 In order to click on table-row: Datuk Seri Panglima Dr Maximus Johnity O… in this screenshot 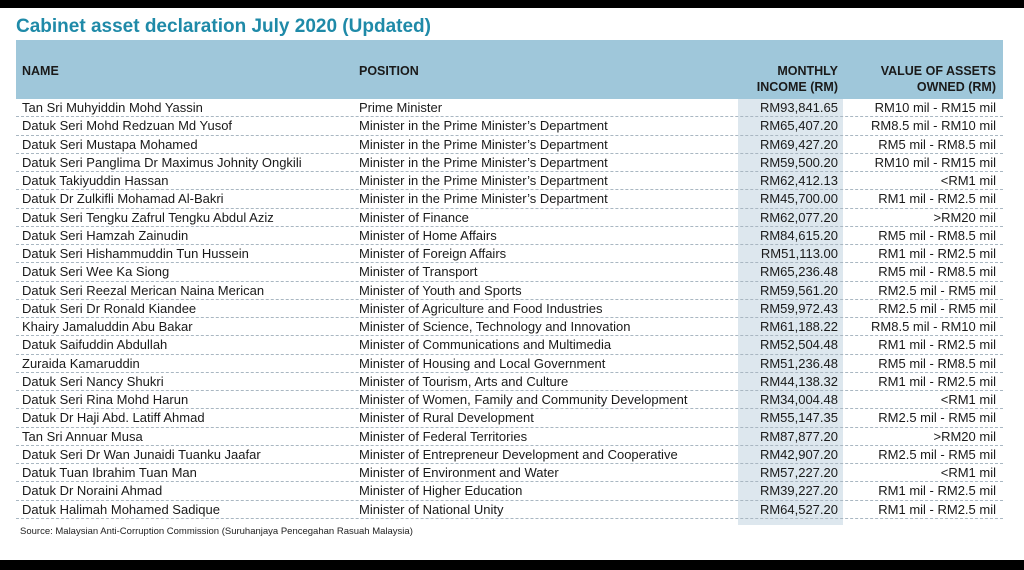, I will do `click(509, 163)`.